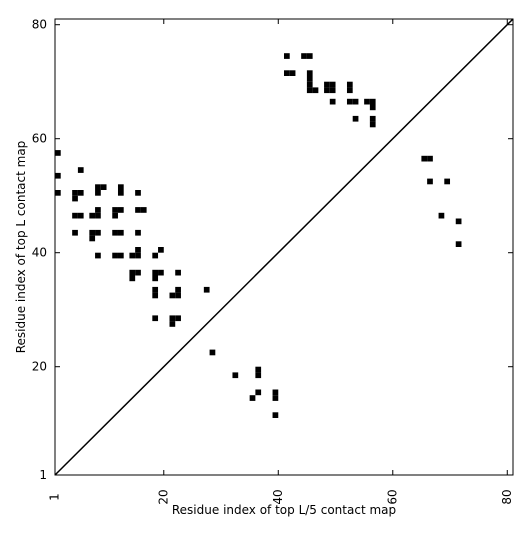 Image resolution: width=532 pixels, height=536 pixels. What do you see at coordinates (507, 496) in the screenshot?
I see `x-tick-label: 80` at bounding box center [507, 496].